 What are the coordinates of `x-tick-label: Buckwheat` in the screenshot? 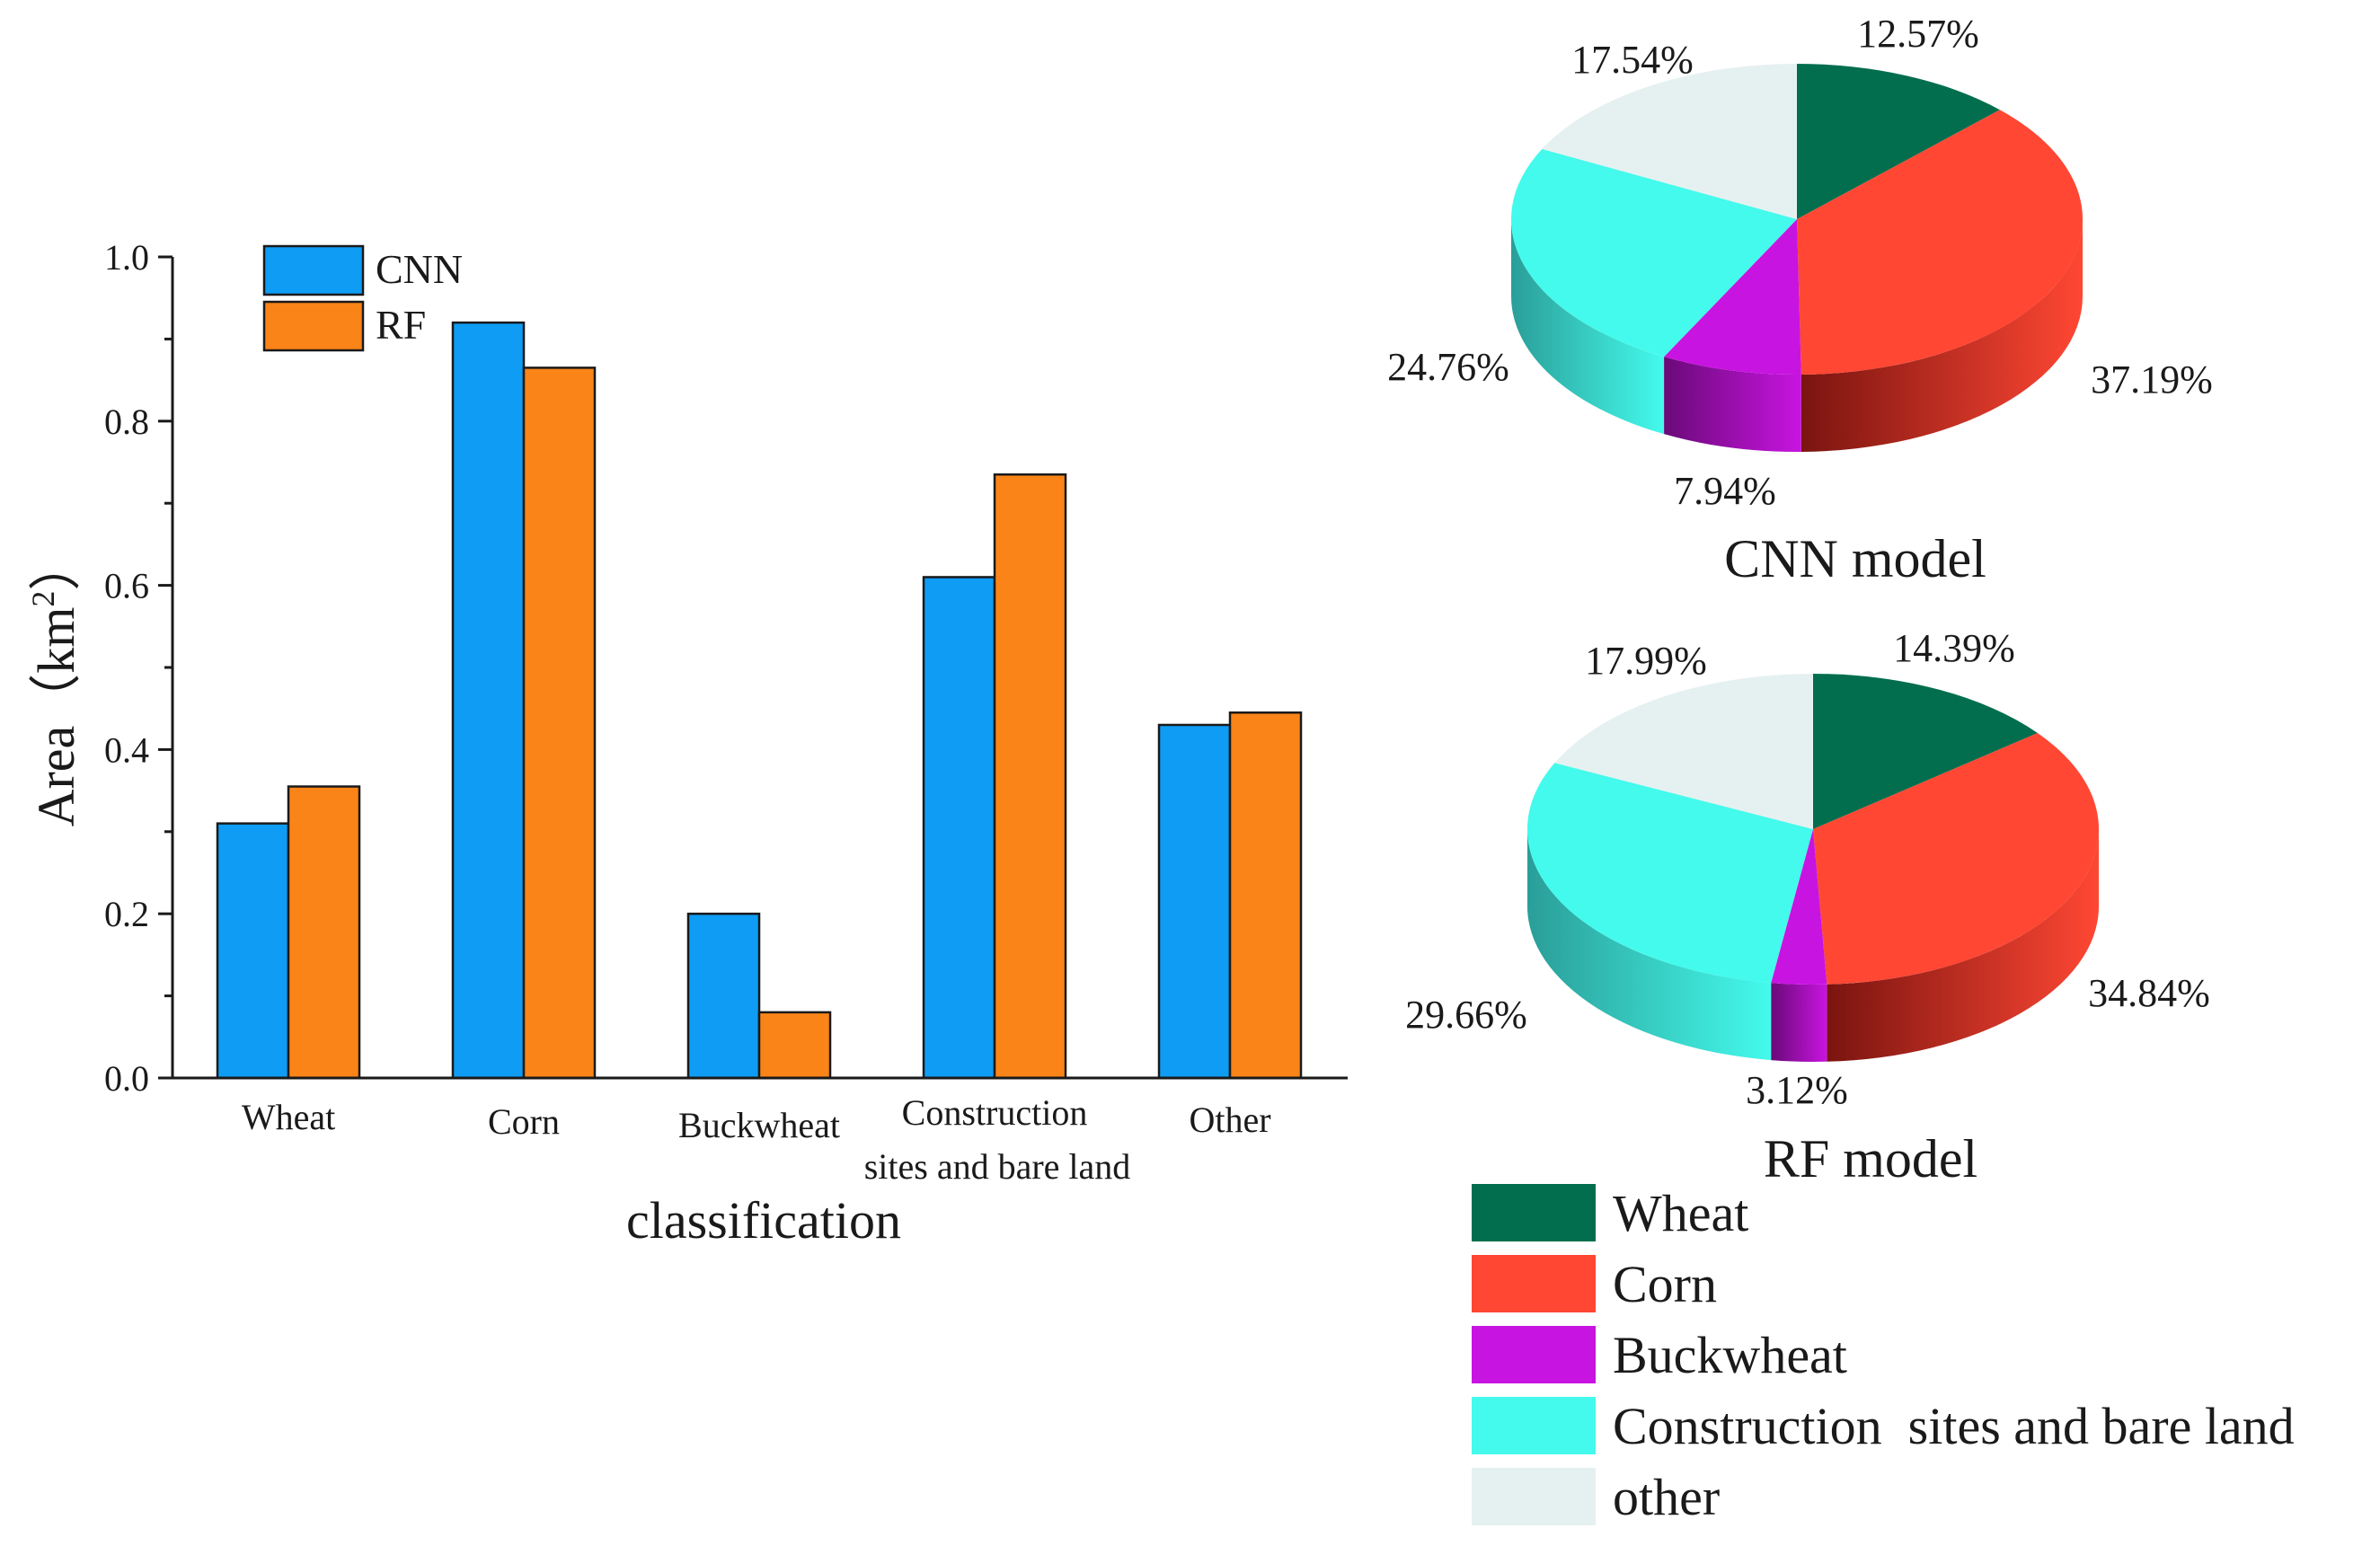 It's located at (759, 1125).